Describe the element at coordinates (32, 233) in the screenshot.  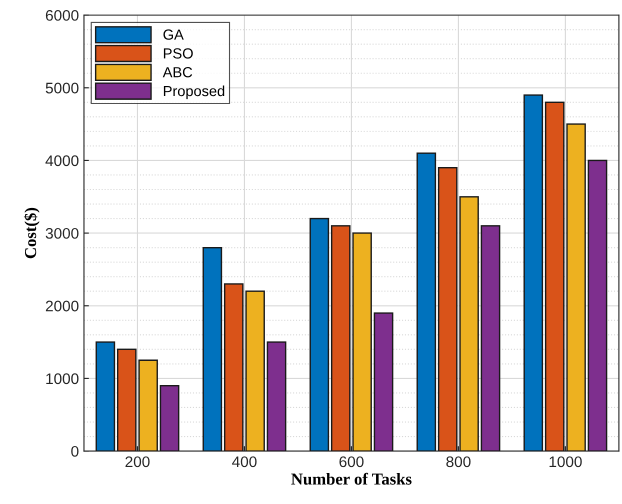
I see `y-axis-title: Cost($)` at that location.